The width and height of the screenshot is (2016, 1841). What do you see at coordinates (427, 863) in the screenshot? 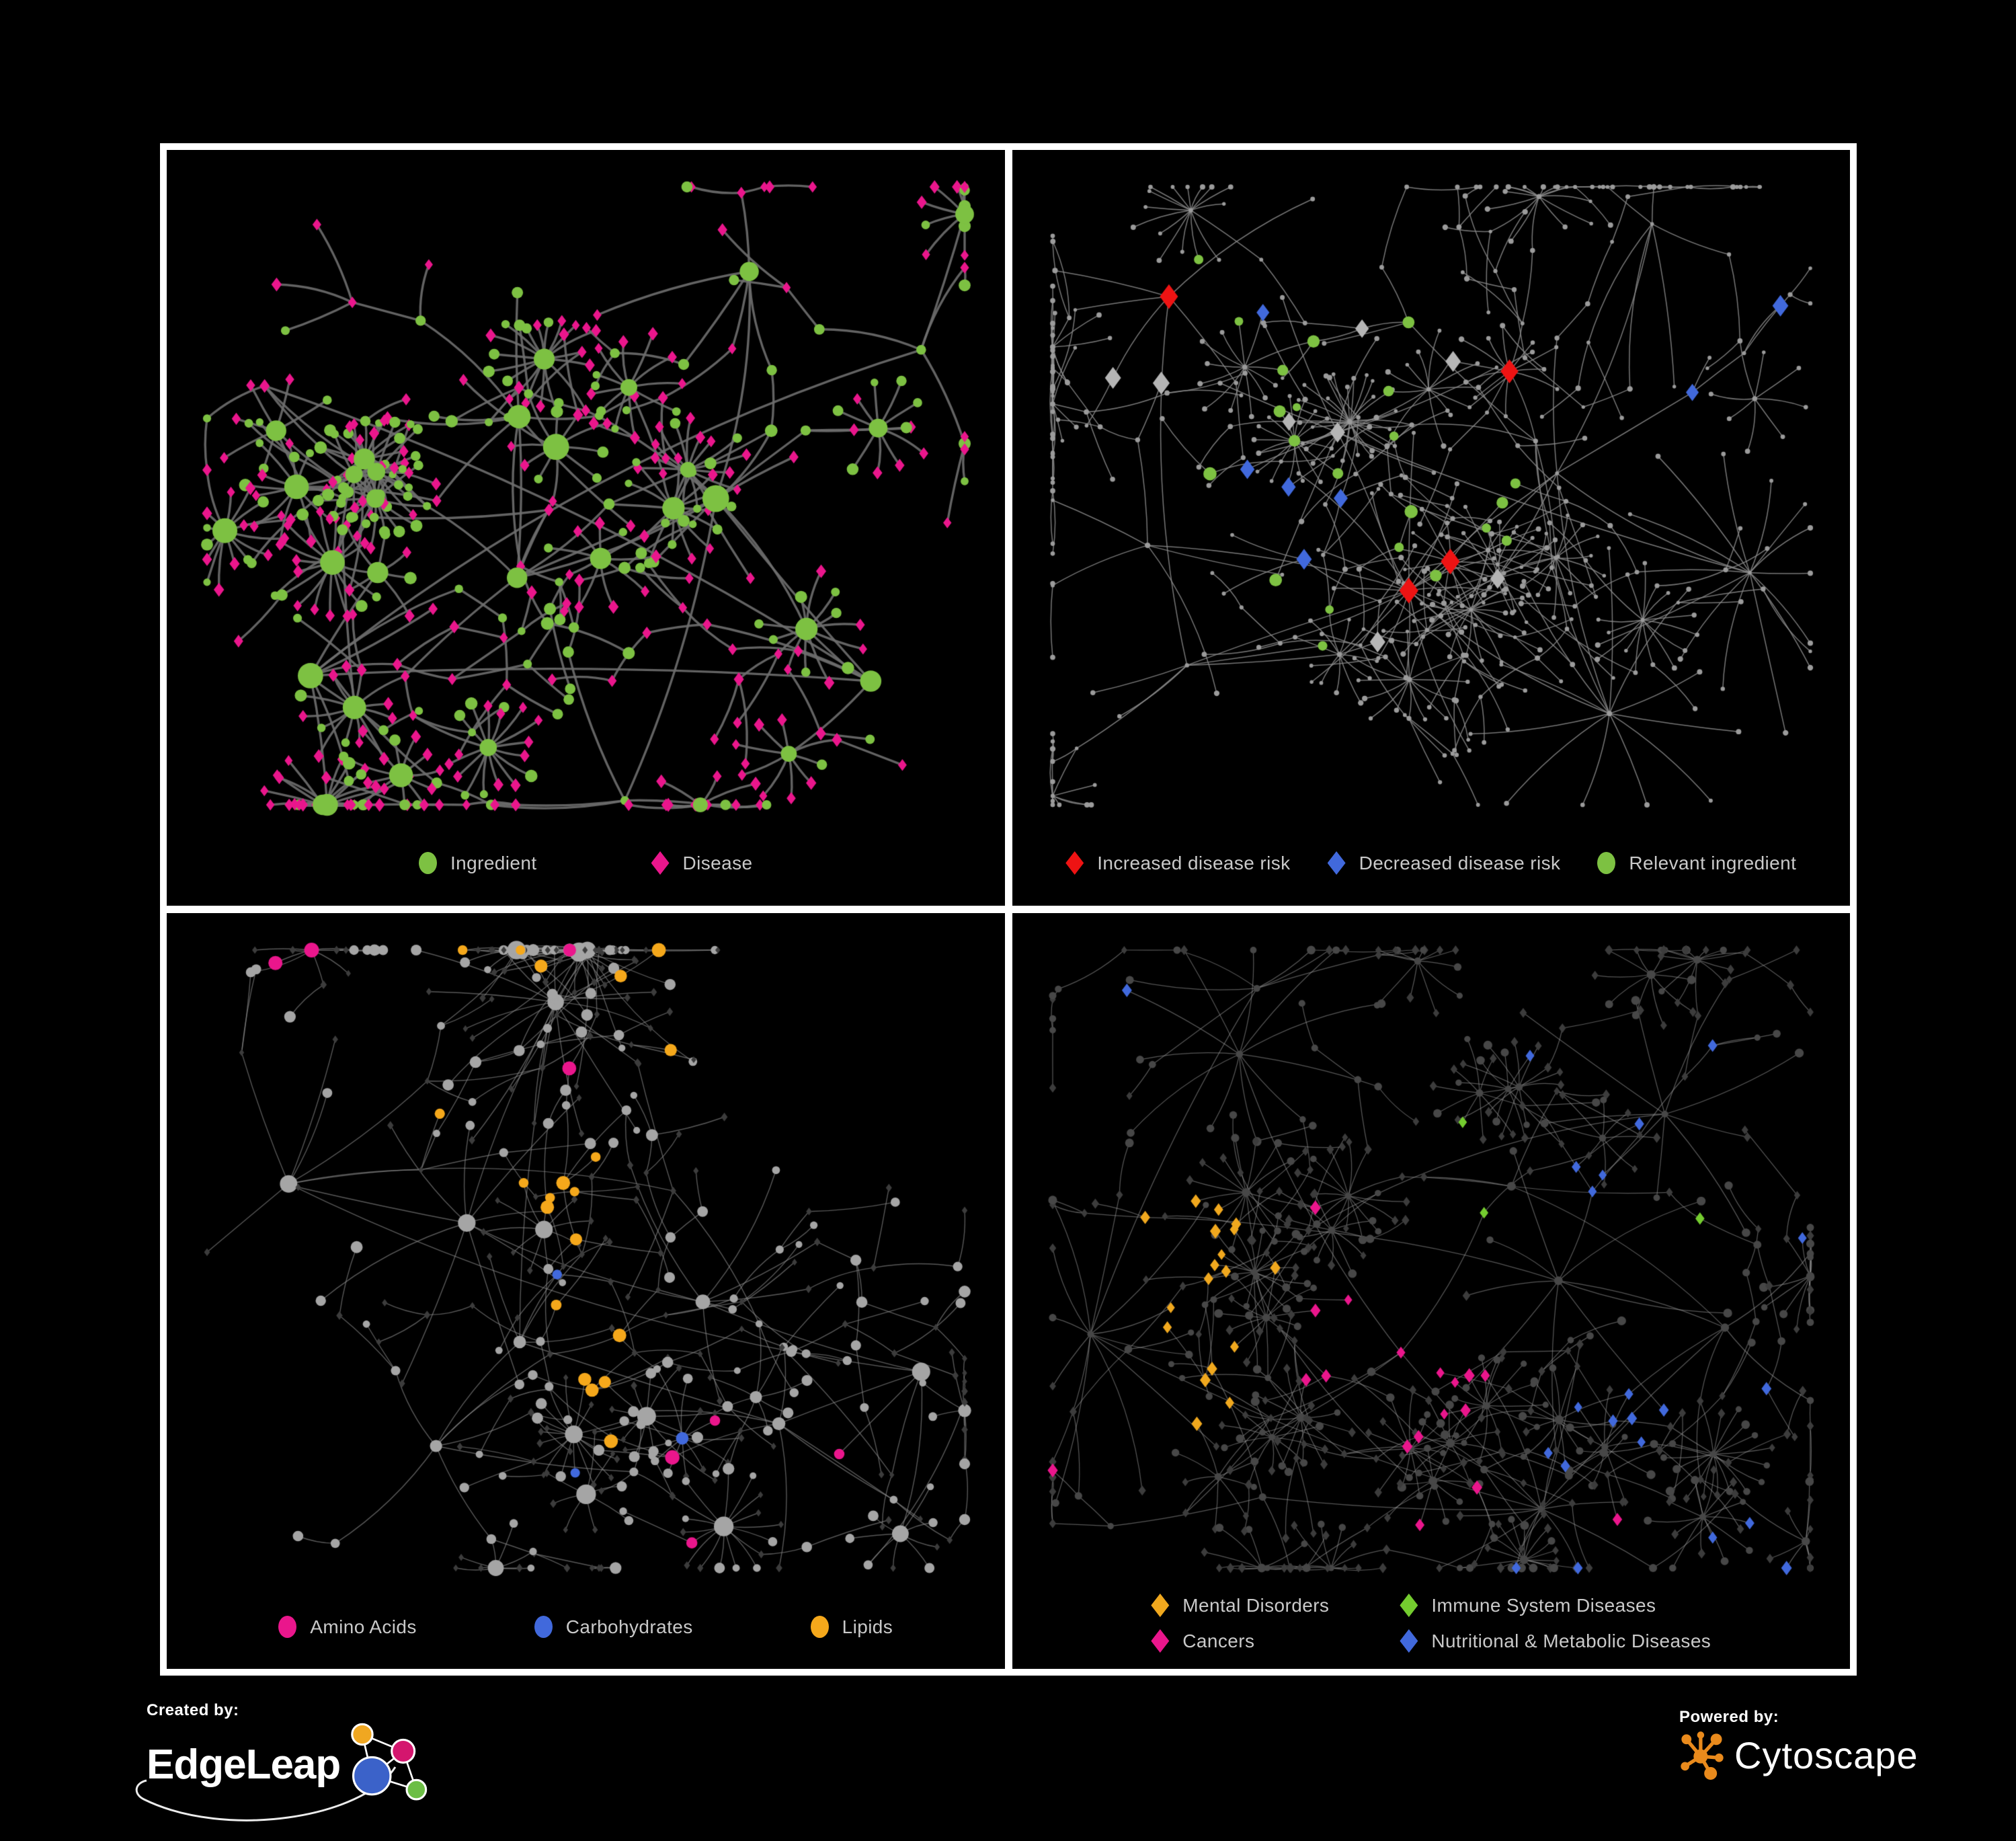
I see `ingredient-swatch-icon` at bounding box center [427, 863].